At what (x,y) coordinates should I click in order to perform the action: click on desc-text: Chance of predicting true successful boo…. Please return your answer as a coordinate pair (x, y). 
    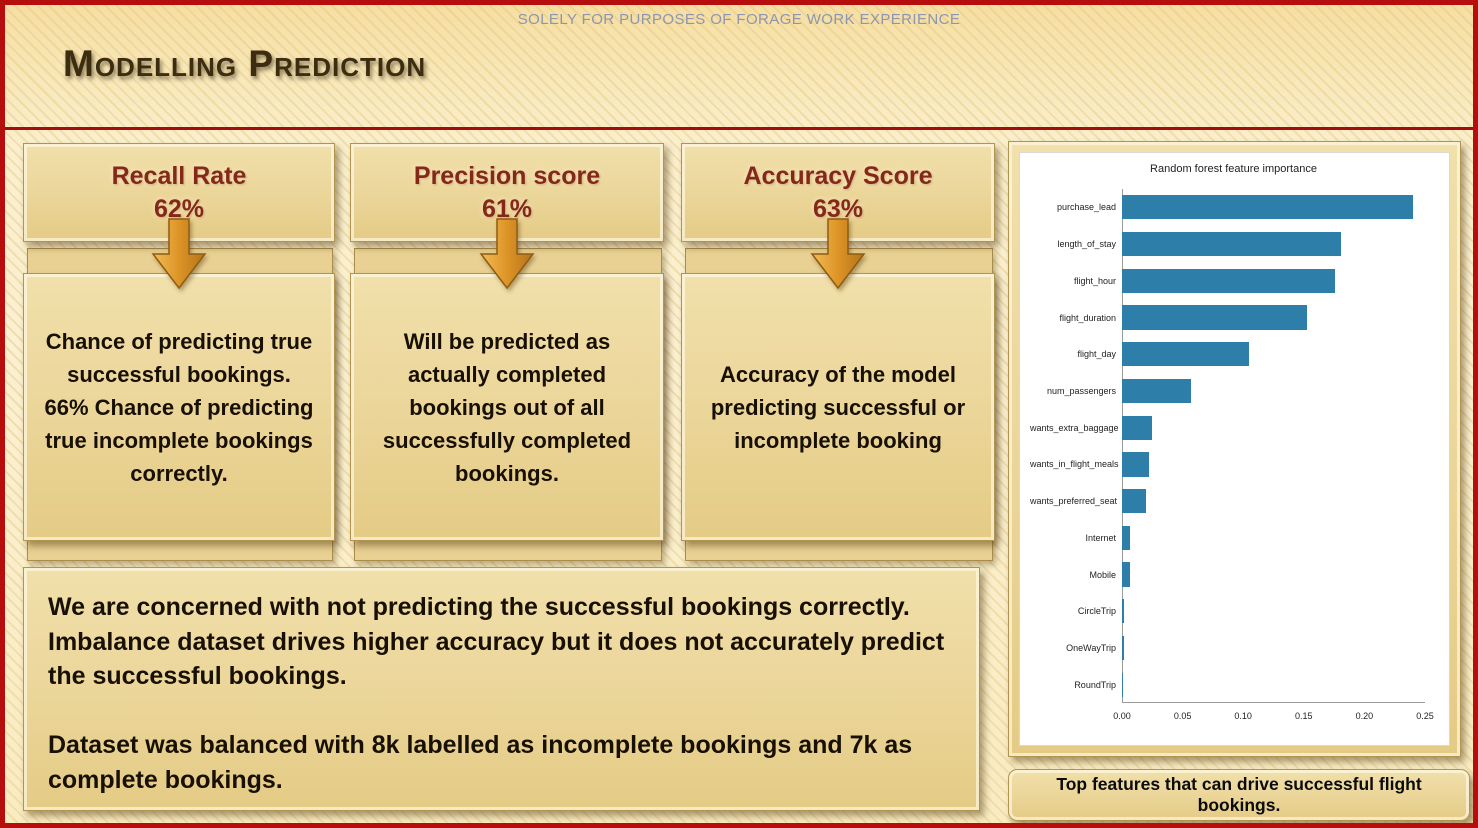
    Looking at the image, I should click on (179, 407).